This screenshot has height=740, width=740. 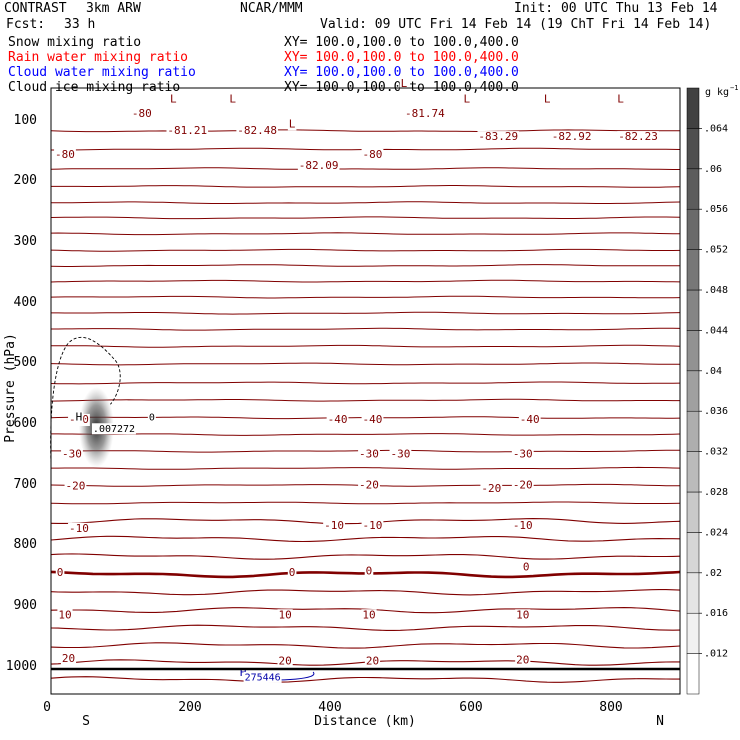 What do you see at coordinates (86, 721) in the screenshot?
I see `direction-south-label: S` at bounding box center [86, 721].